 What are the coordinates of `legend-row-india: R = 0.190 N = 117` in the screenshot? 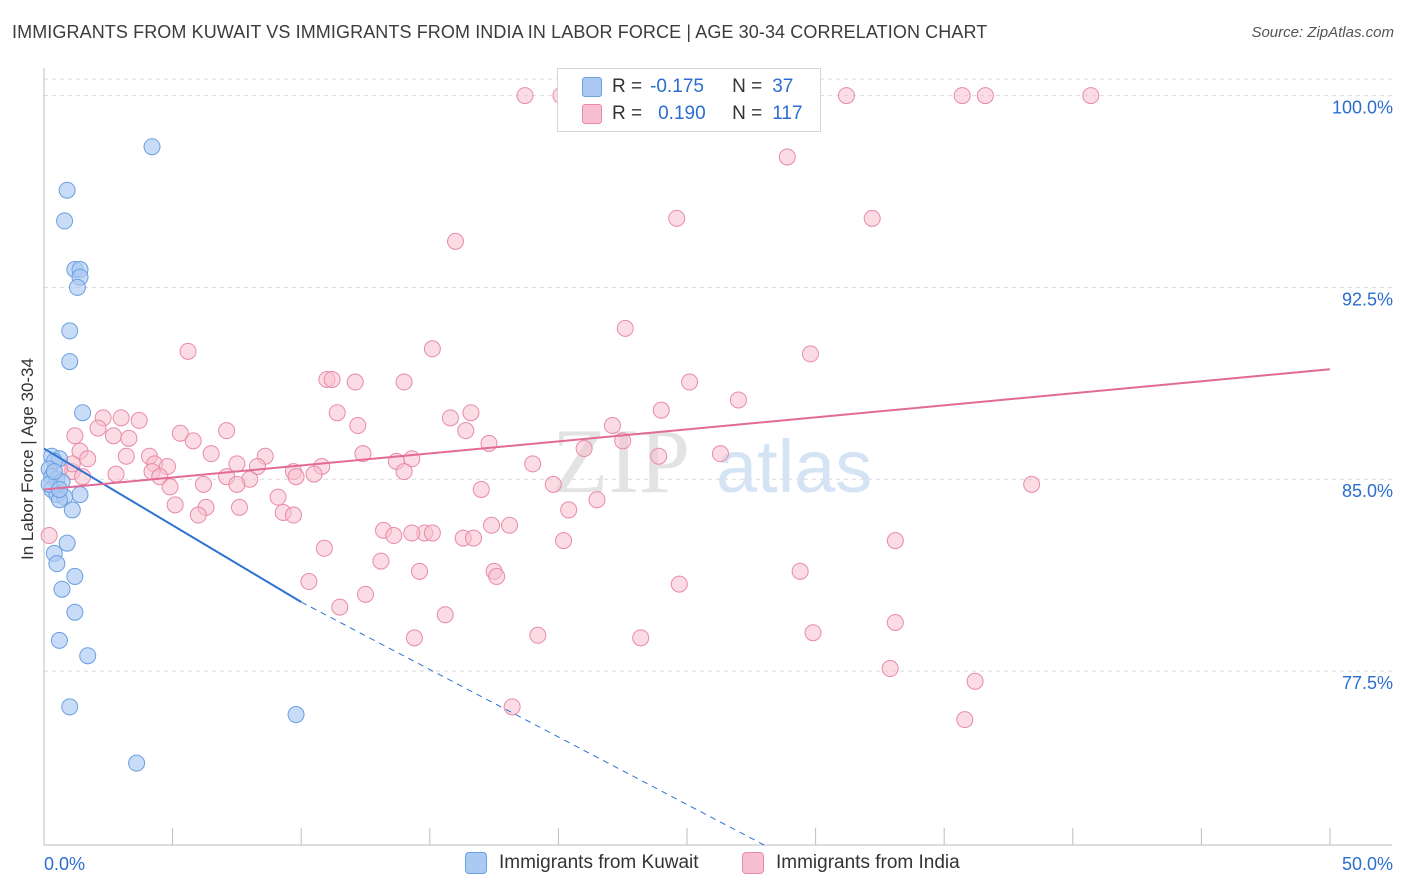 It's located at (692, 114).